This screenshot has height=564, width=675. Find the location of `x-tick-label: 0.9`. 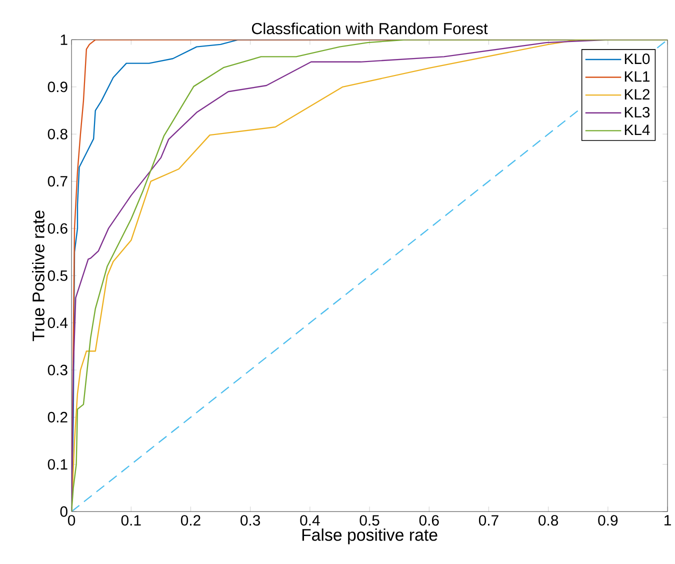

x-tick-label: 0.9 is located at coordinates (608, 520).